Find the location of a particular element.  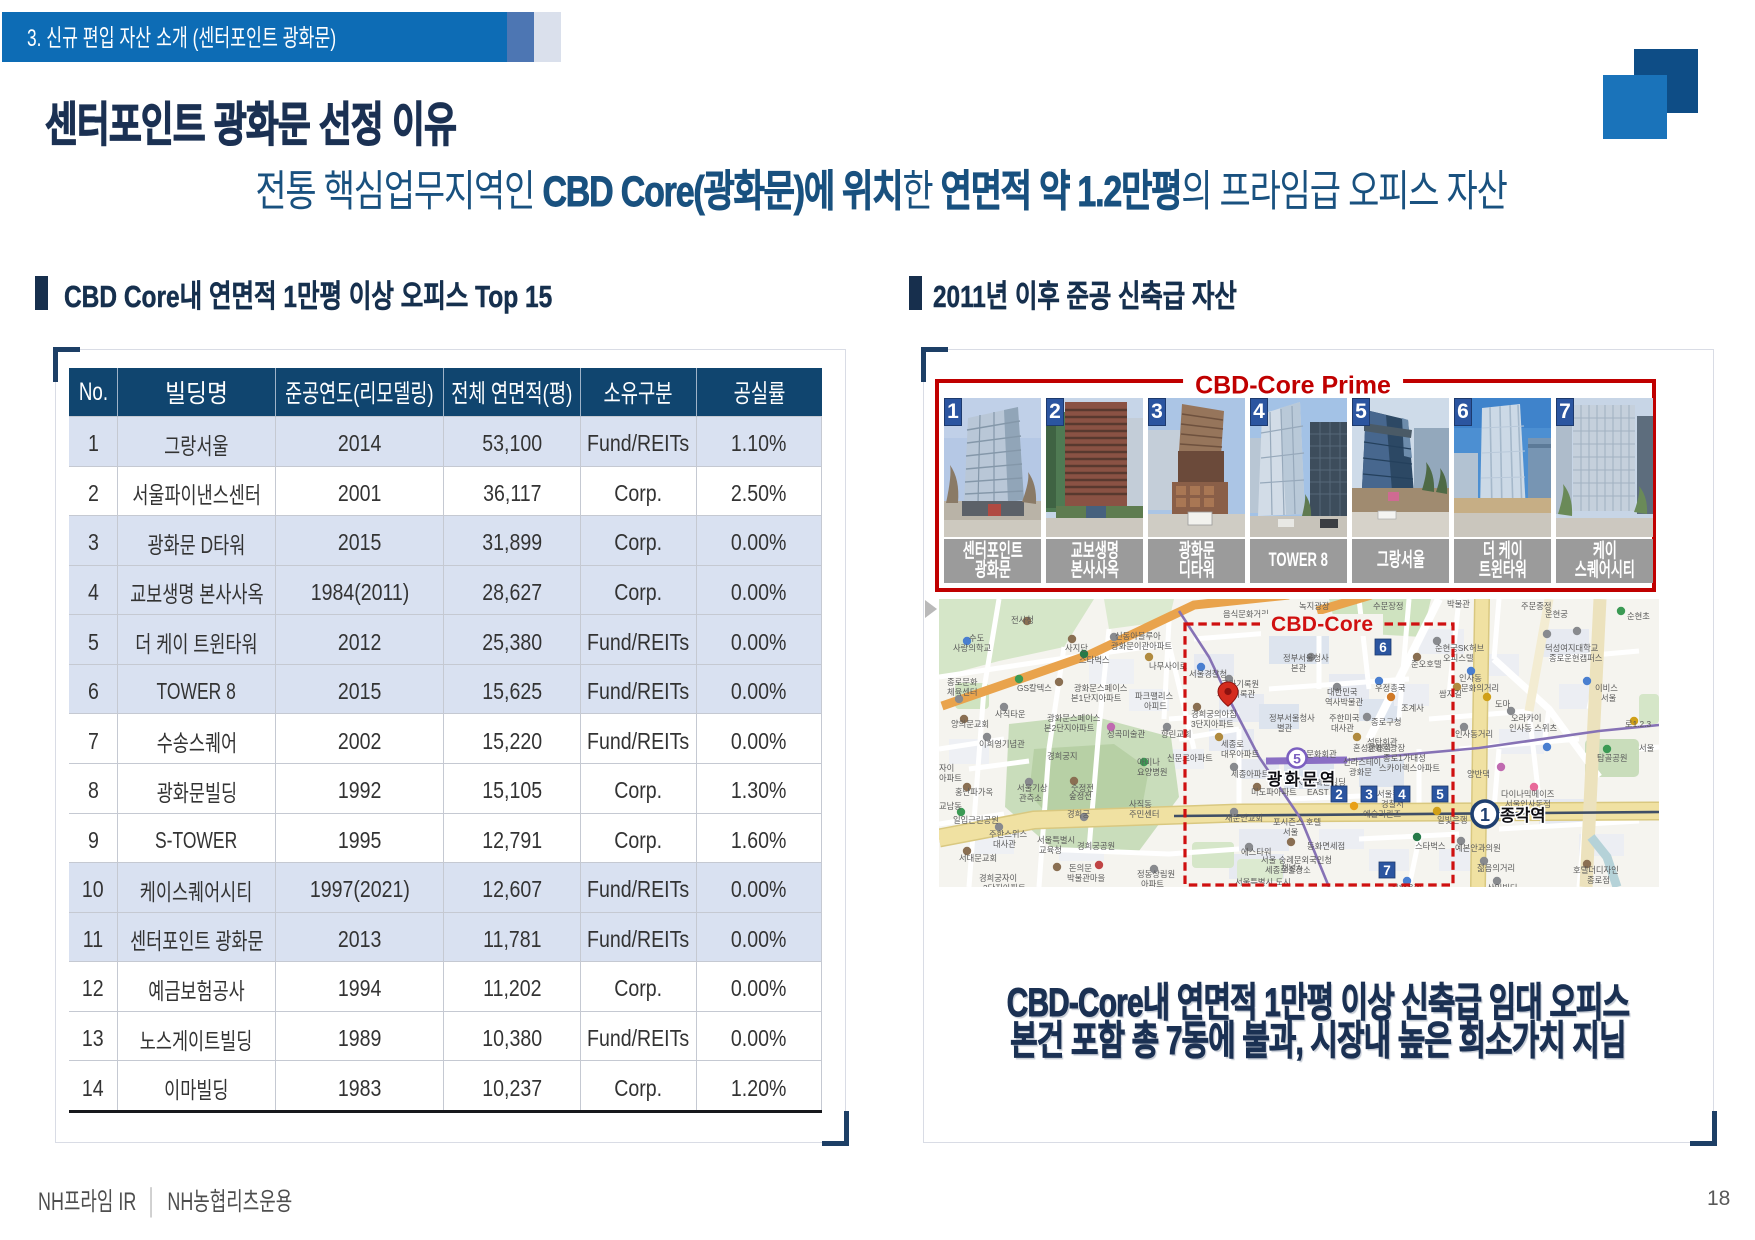

svg-text: 서울 is located at coordinates (1647, 748).